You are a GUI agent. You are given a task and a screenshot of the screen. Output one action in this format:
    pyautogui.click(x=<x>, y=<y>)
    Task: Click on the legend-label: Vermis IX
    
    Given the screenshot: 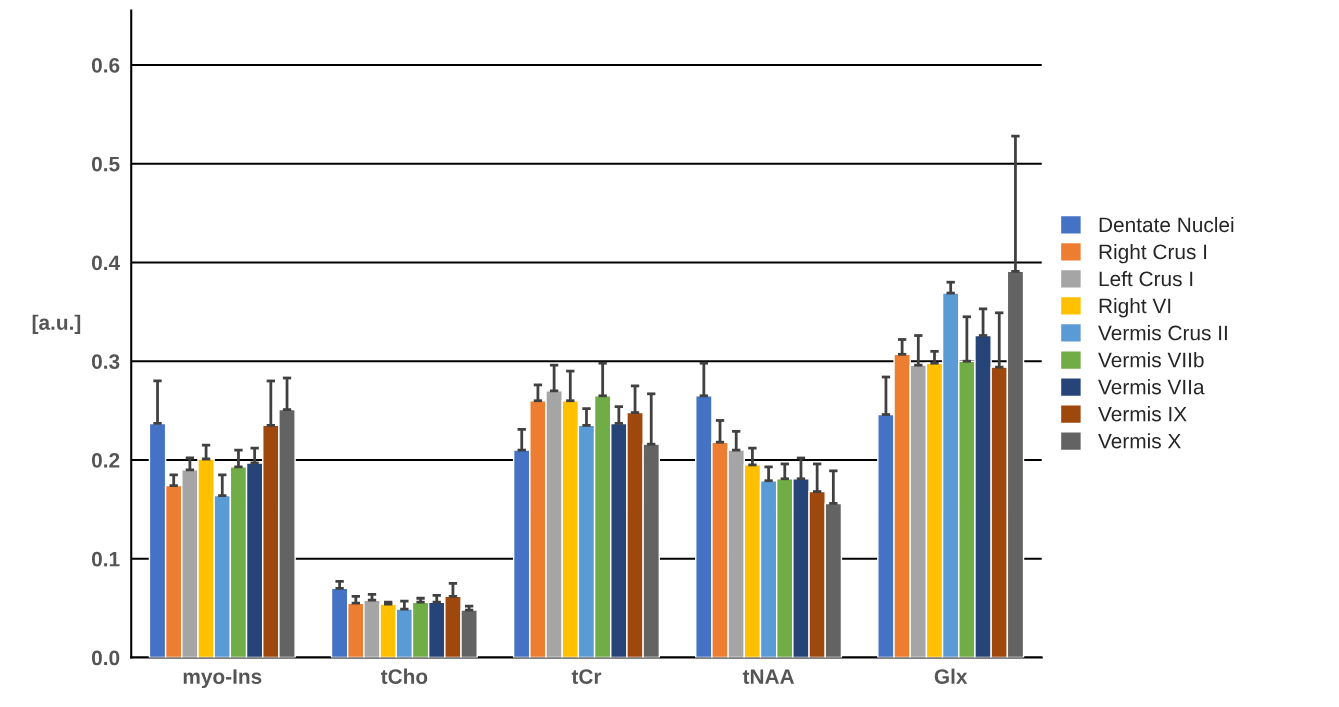 What is the action you would take?
    pyautogui.click(x=1142, y=414)
    